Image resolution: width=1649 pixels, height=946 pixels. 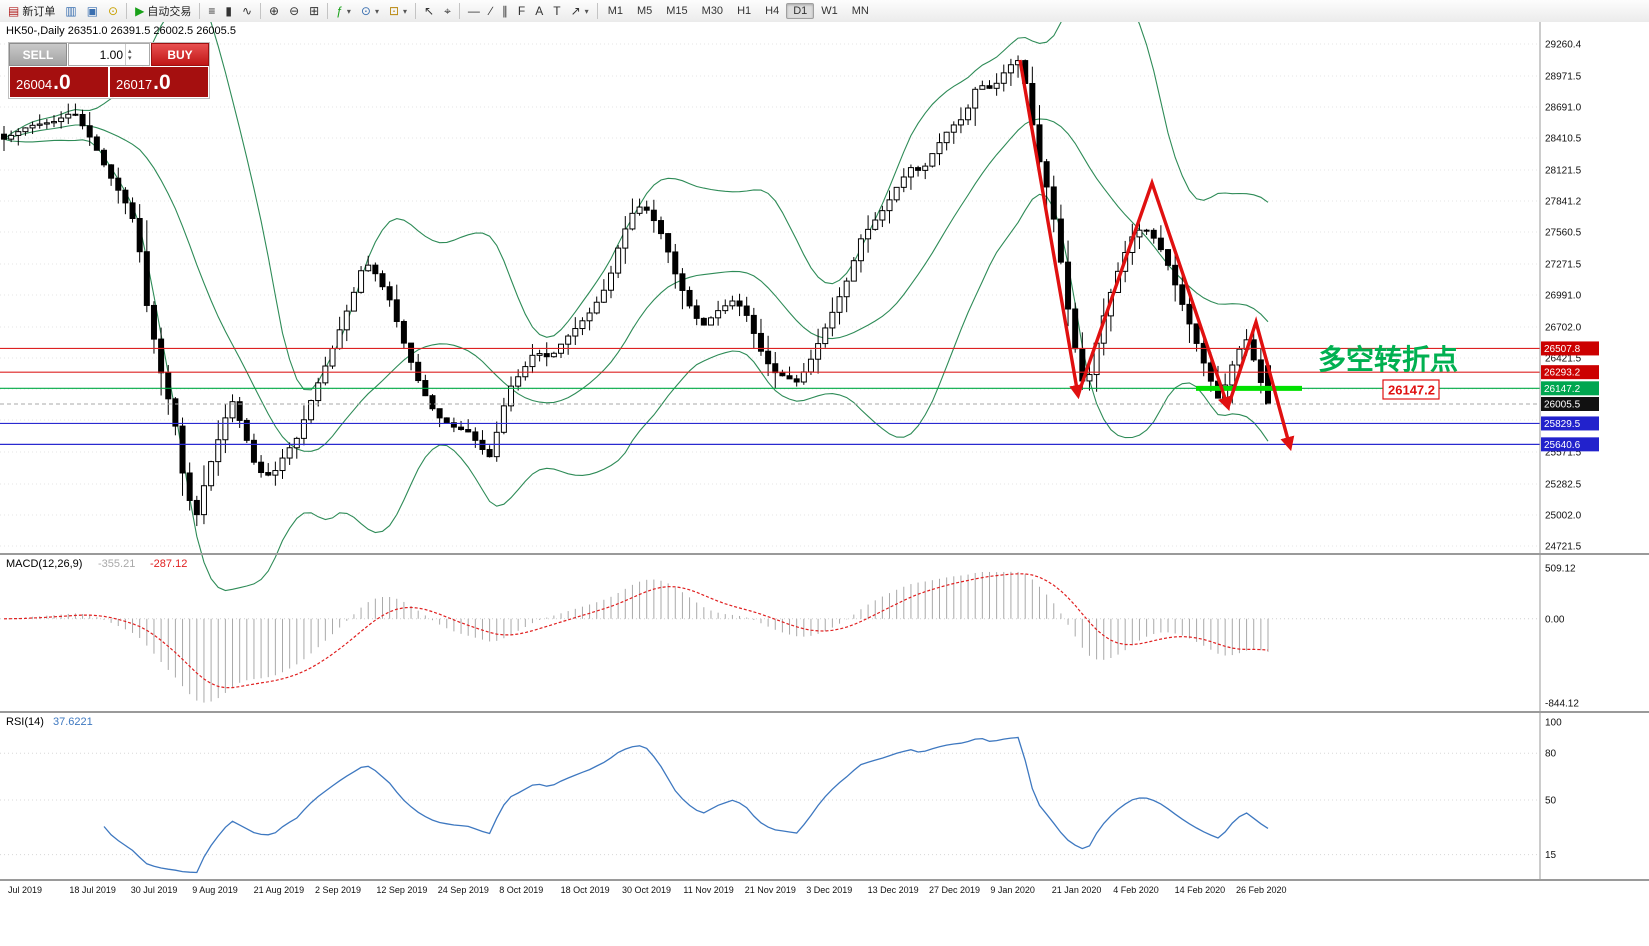 I want to click on buy-price: 26017 .0, so click(x=159, y=82).